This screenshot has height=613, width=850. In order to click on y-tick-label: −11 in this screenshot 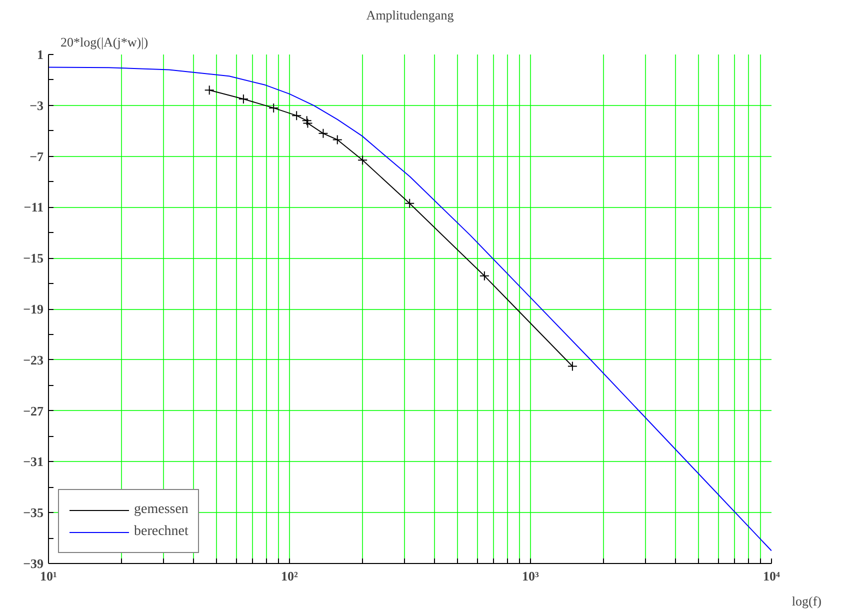, I will do `click(34, 207)`.